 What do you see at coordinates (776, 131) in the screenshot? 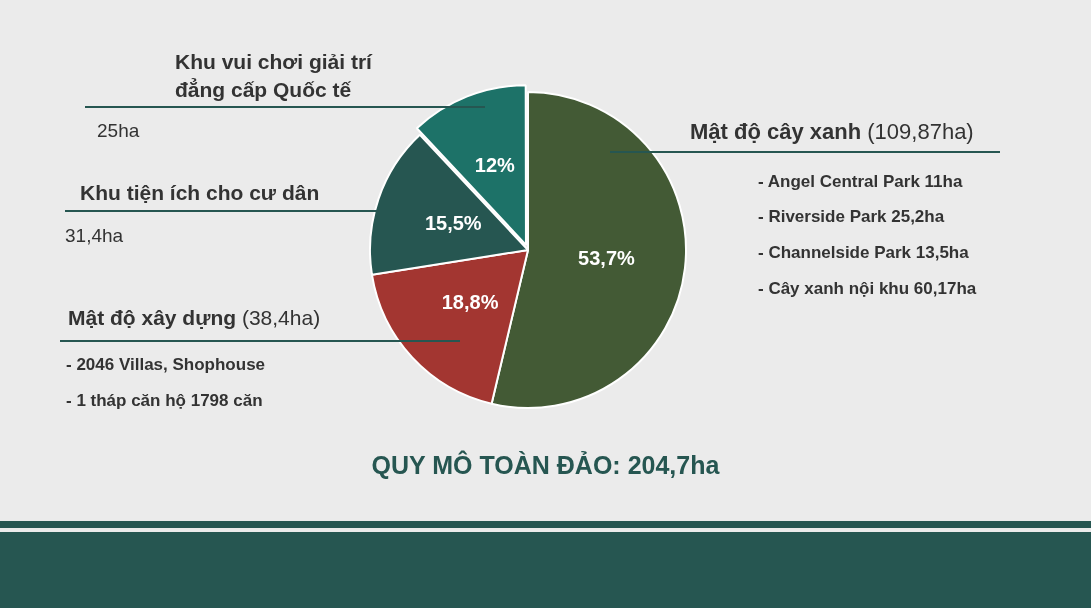
I see `slice-label: Mật độ cây xanh` at bounding box center [776, 131].